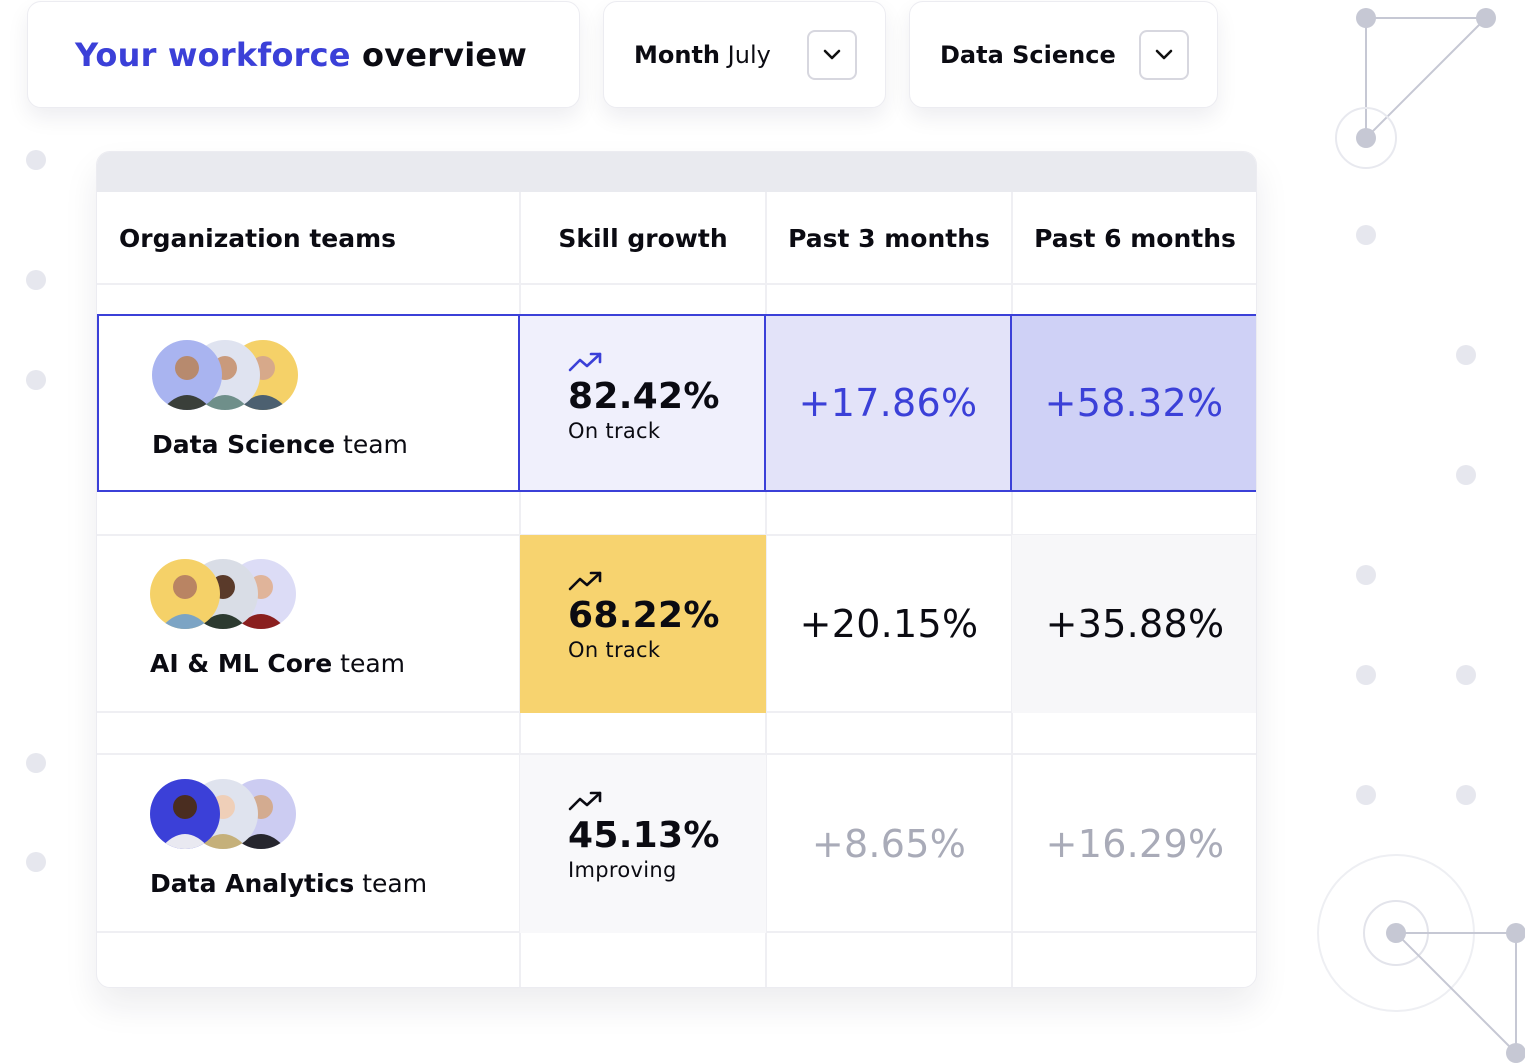 Image resolution: width=1525 pixels, height=1064 pixels. Describe the element at coordinates (280, 444) in the screenshot. I see `team-name: Data Science team` at that location.